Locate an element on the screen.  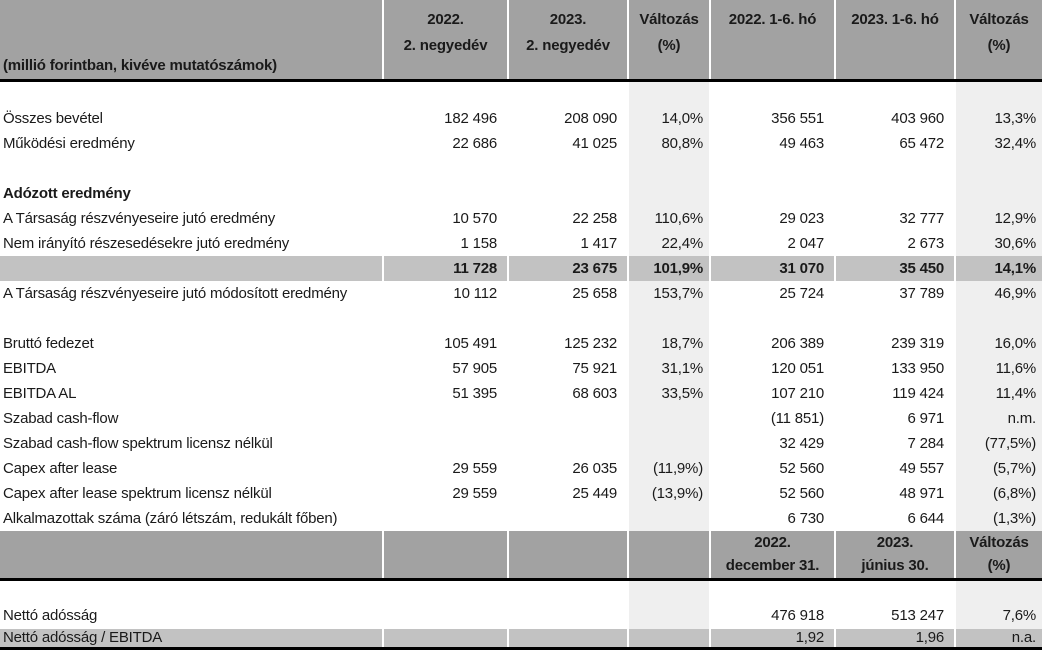
cell-change-h1: n.m. is located at coordinates (998, 418).